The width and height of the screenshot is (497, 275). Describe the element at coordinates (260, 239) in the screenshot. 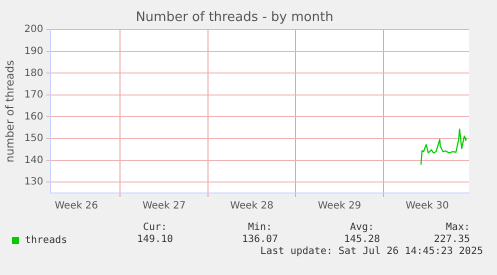

I see `text: 136.07` at that location.